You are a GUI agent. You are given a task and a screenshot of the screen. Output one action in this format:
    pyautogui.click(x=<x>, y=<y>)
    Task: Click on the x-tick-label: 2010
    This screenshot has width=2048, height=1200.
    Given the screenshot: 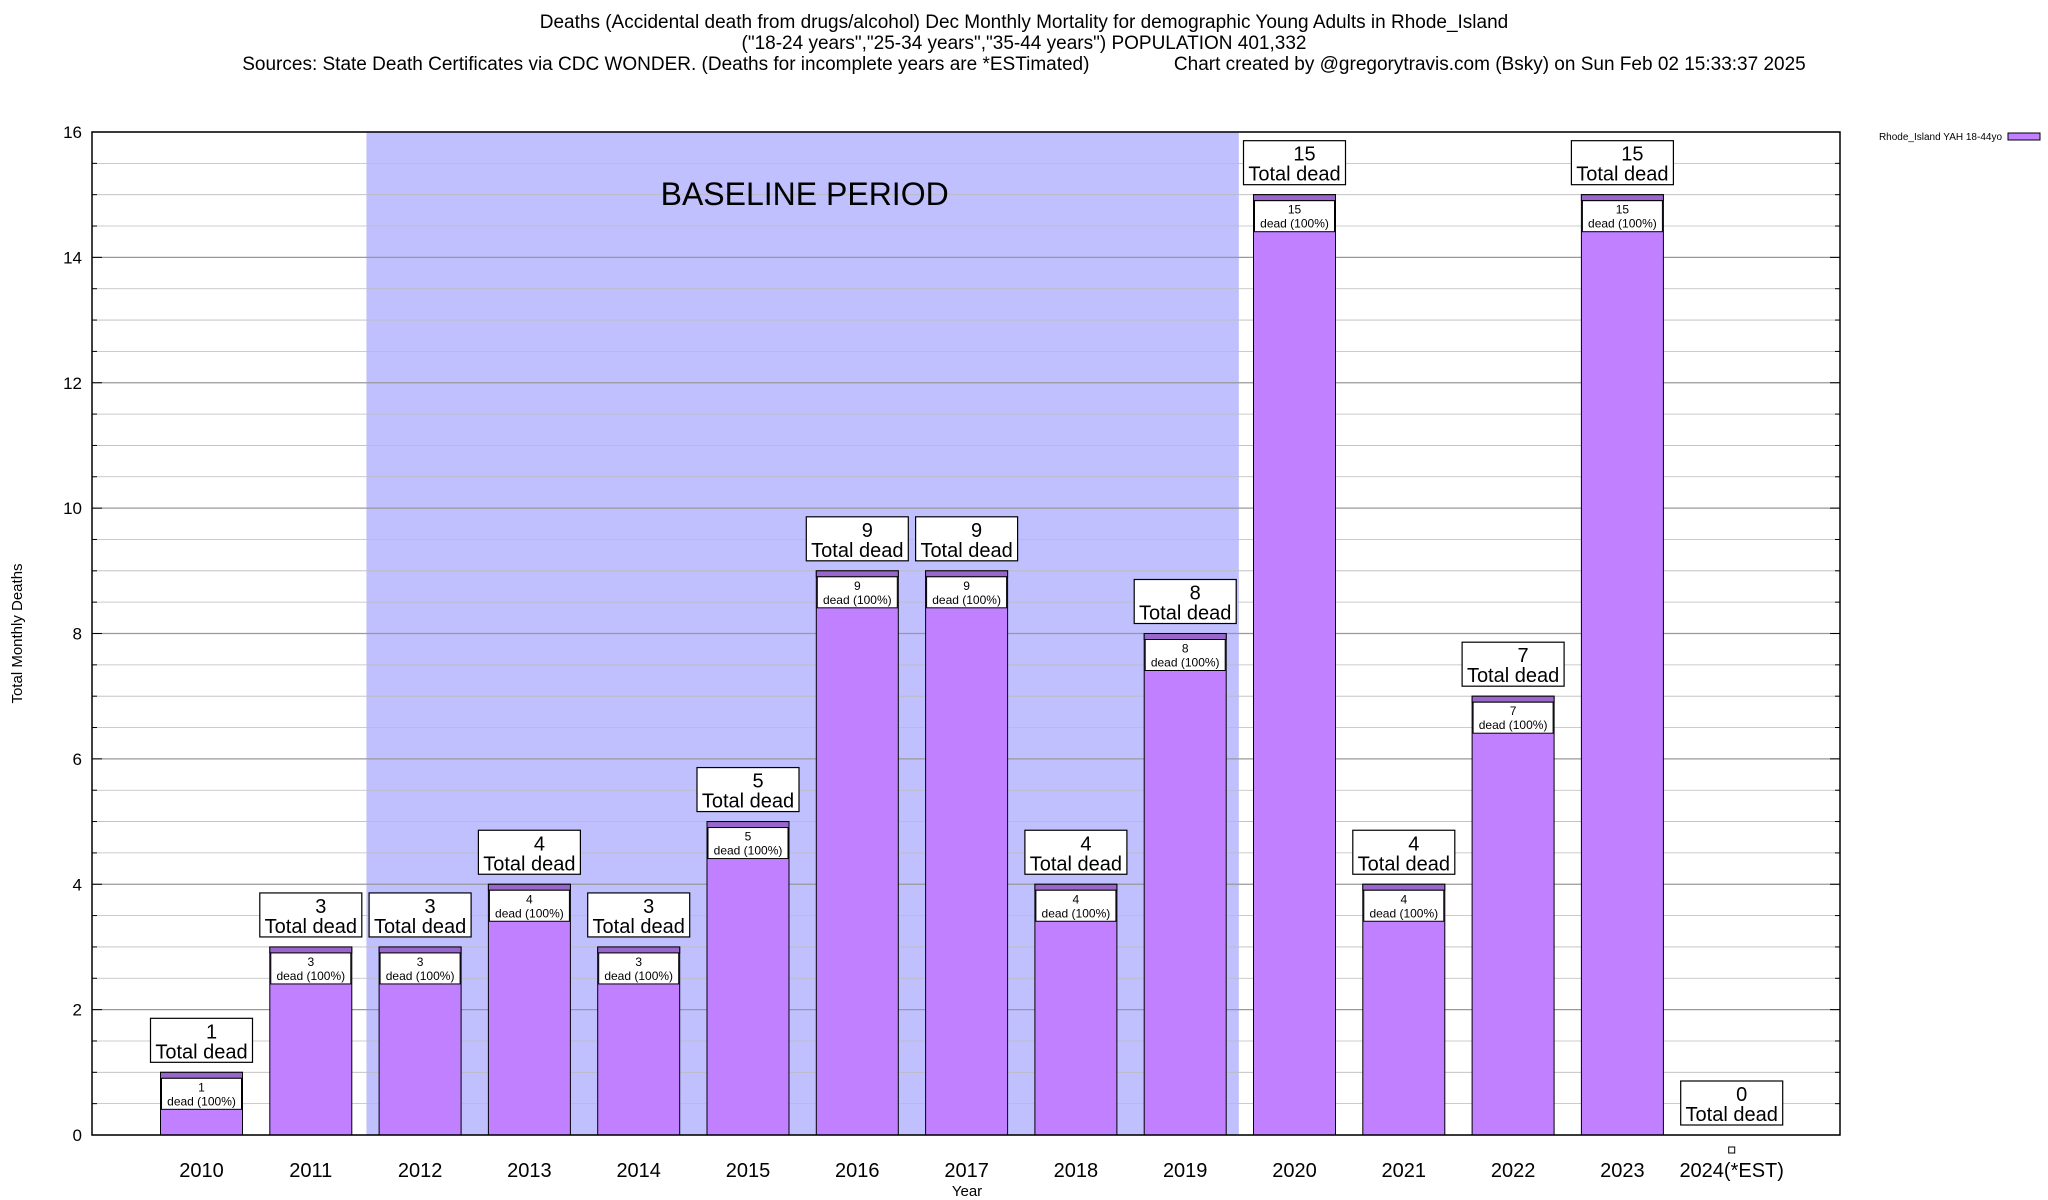 What is the action you would take?
    pyautogui.click(x=201, y=1171)
    